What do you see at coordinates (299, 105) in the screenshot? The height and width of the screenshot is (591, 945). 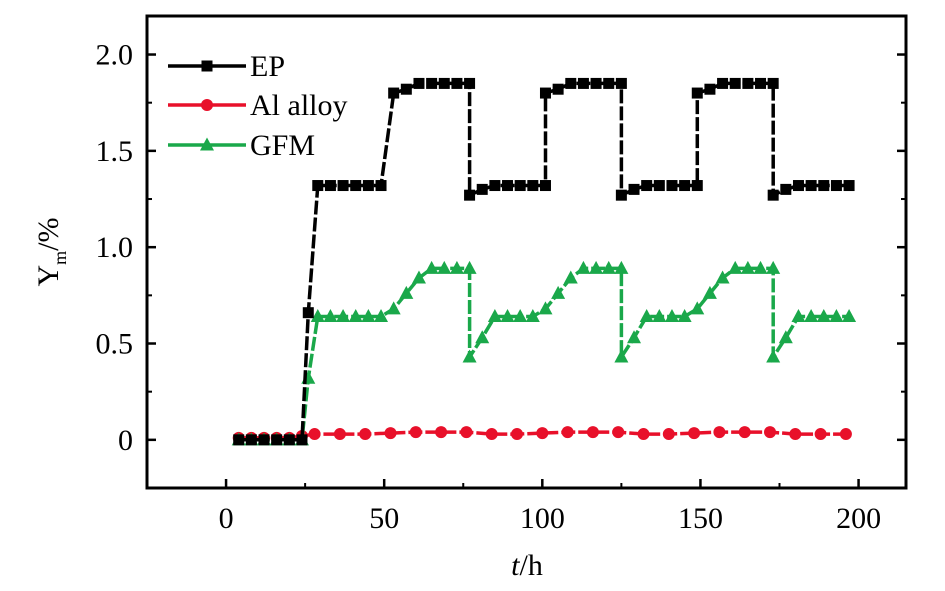 I see `legend-label: Al alloy` at bounding box center [299, 105].